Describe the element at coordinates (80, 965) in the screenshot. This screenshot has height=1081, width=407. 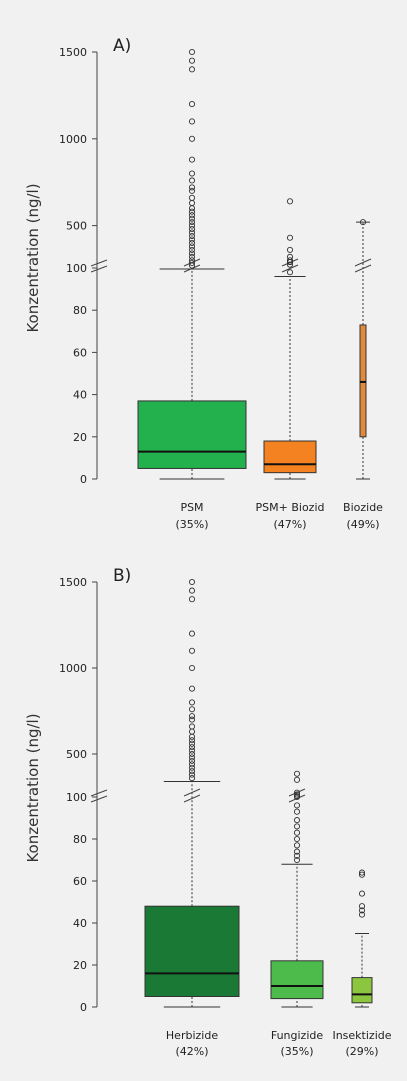
I see `y-tick-label: 20` at that location.